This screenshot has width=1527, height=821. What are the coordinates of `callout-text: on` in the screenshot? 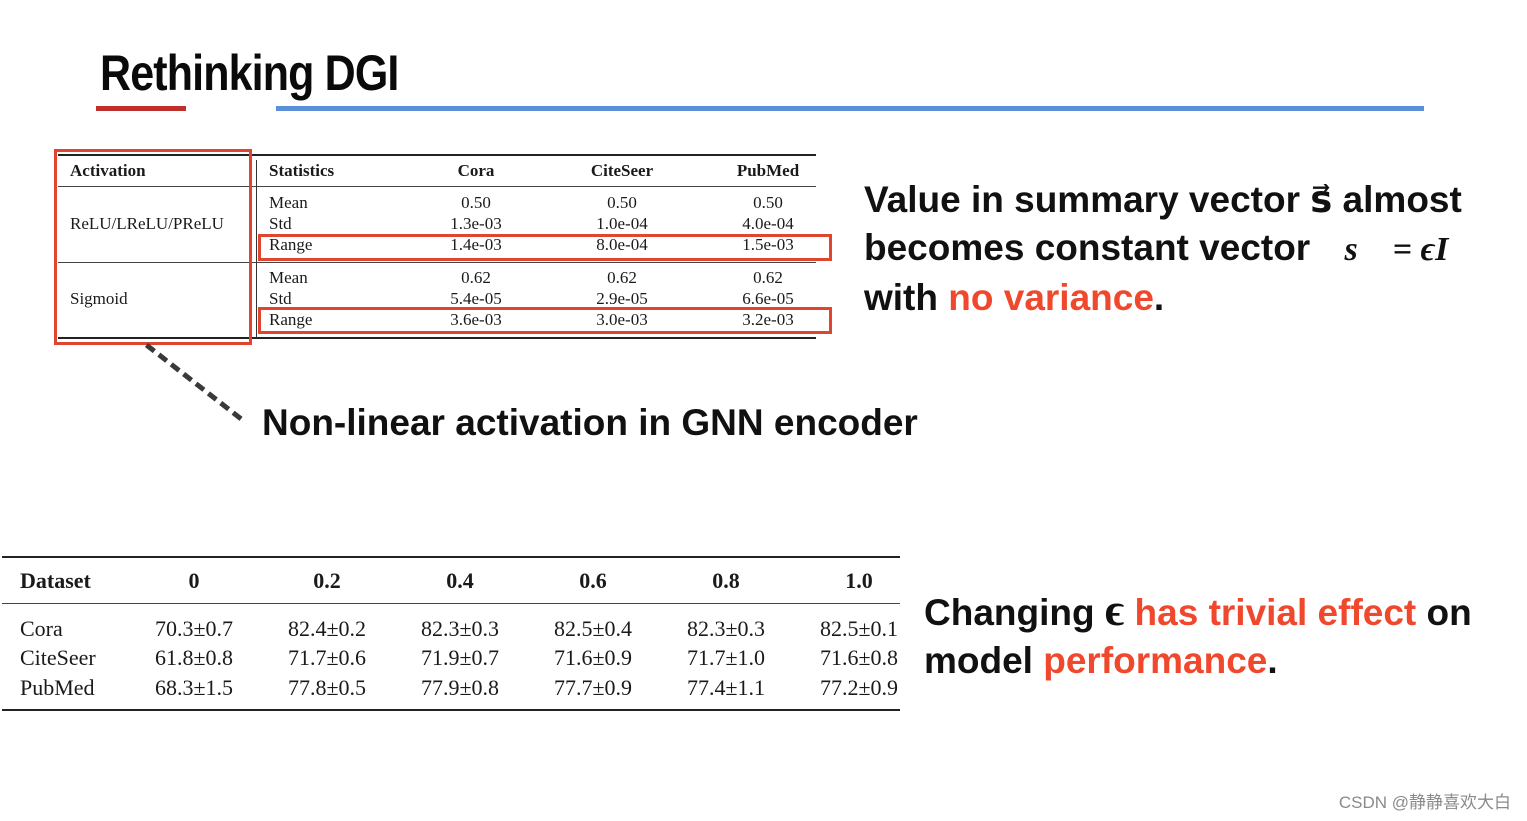 It's located at (1444, 612).